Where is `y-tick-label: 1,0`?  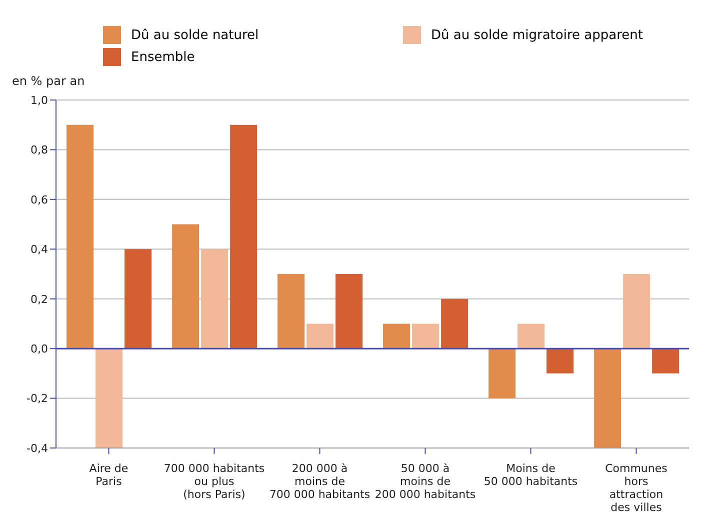
y-tick-label: 1,0 is located at coordinates (39, 100).